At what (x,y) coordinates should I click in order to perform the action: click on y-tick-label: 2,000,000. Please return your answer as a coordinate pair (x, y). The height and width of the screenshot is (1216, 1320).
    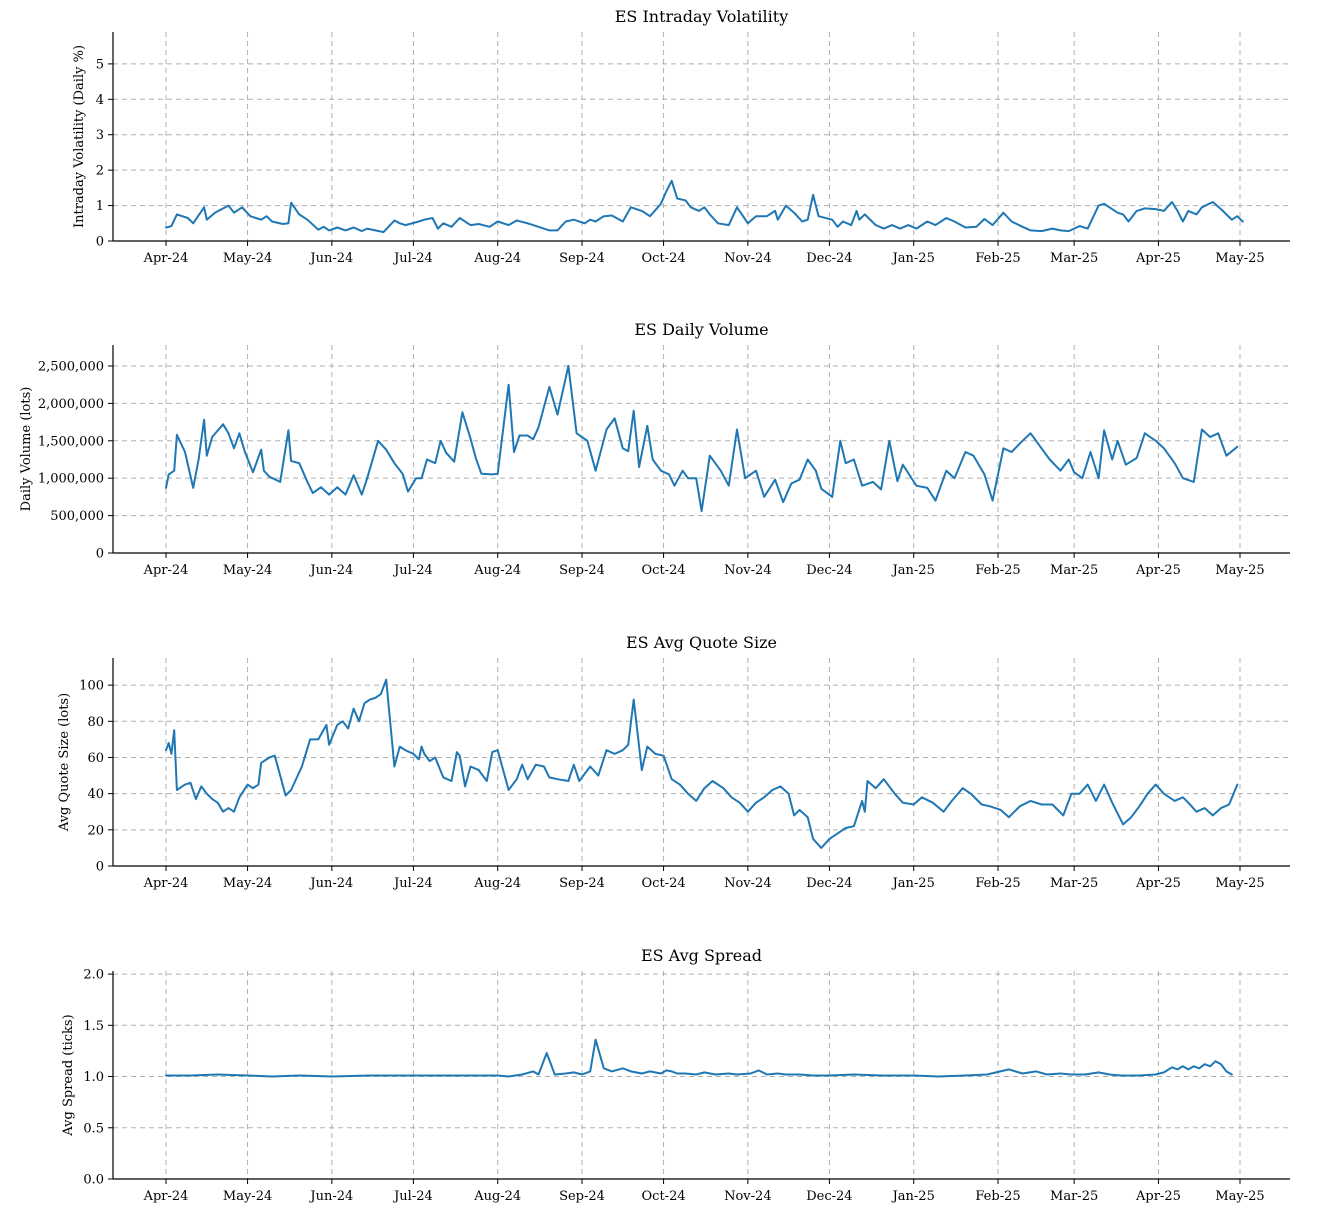
    Looking at the image, I should click on (71, 404).